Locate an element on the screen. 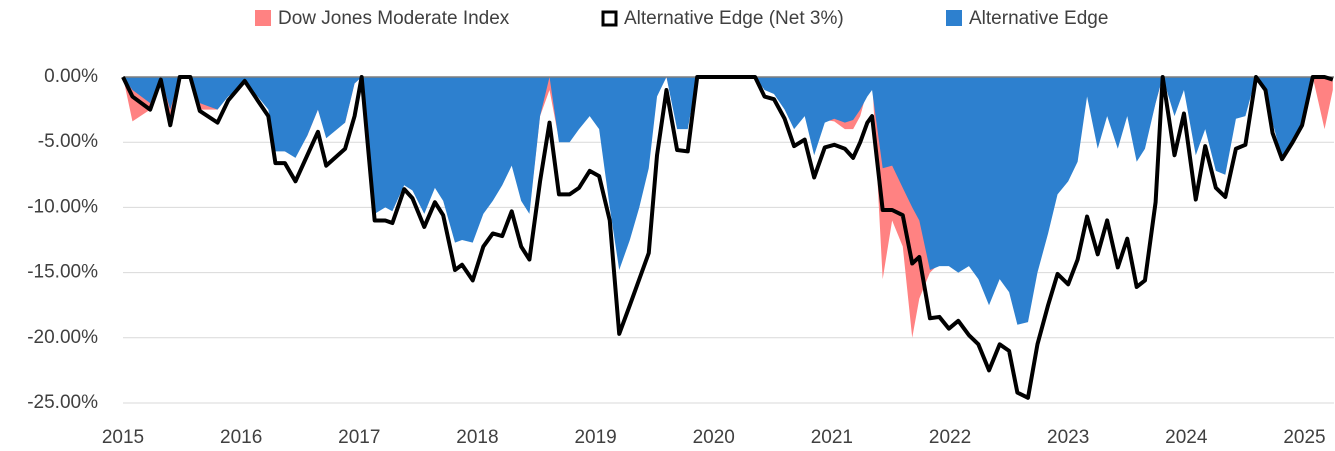 This screenshot has height=451, width=1335. y-tick-label: -20.00% is located at coordinates (62, 337).